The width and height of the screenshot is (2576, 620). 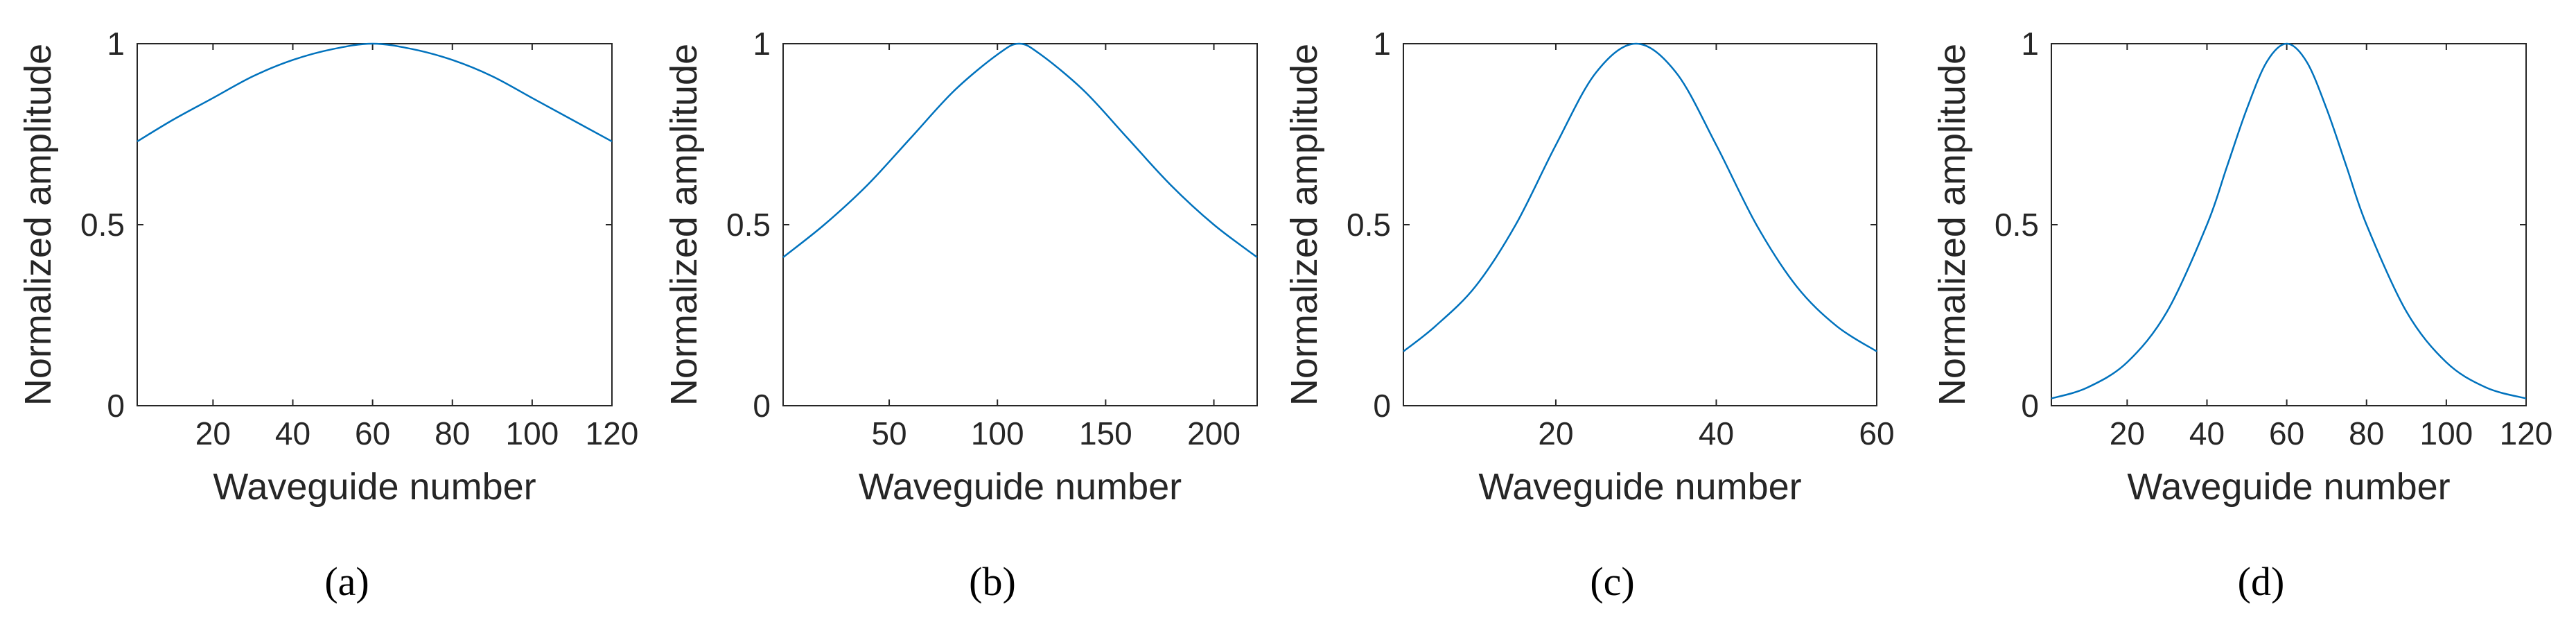 I want to click on x-tick-label: 50, so click(x=888, y=433).